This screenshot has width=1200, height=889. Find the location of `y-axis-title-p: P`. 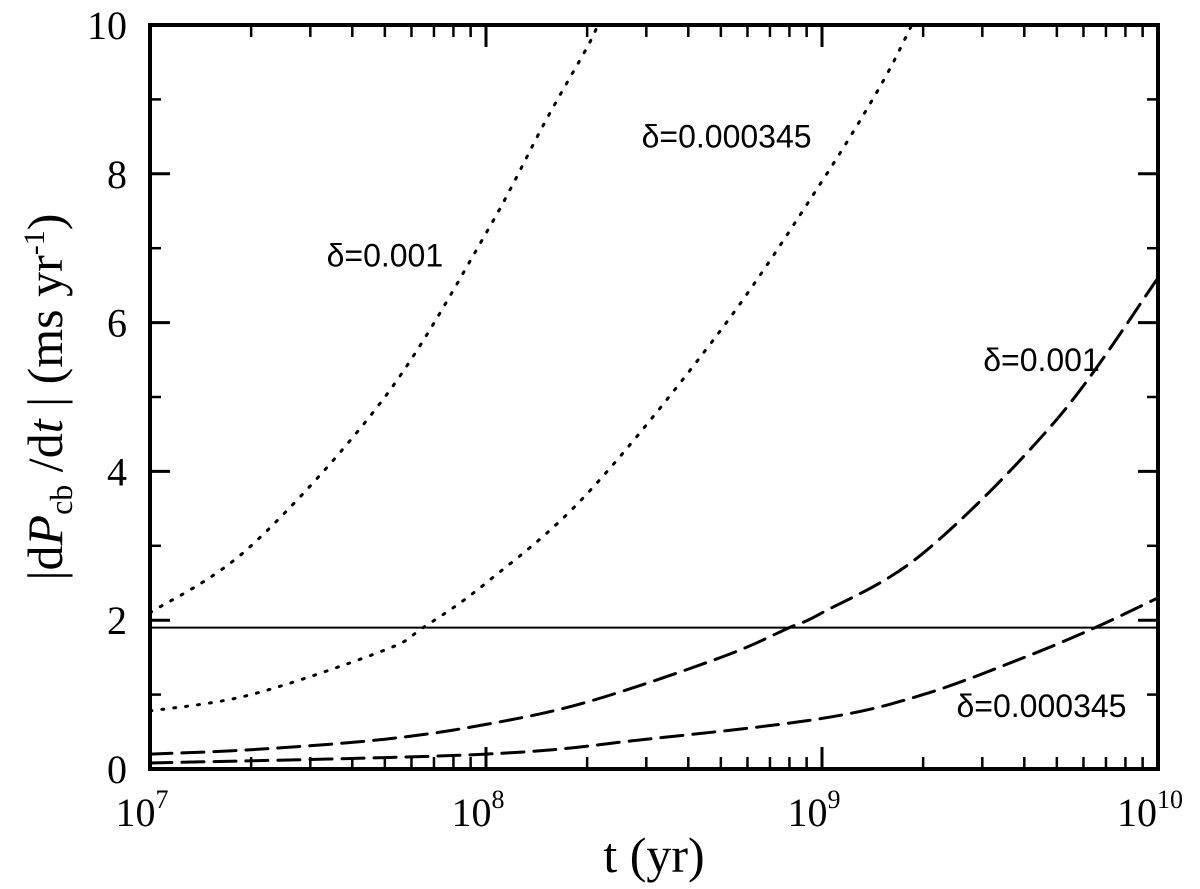

y-axis-title-p: P is located at coordinates (45, 531).